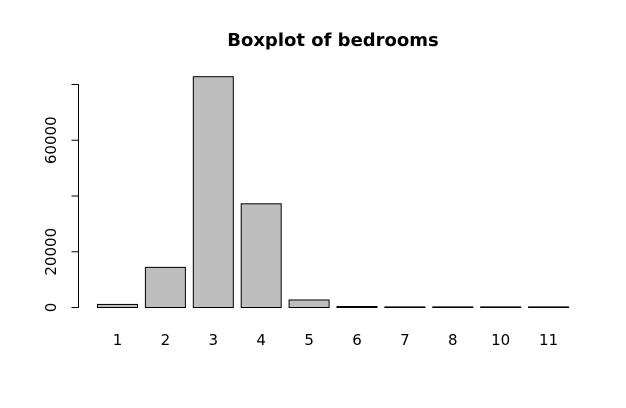 The height and width of the screenshot is (408, 626). What do you see at coordinates (405, 340) in the screenshot?
I see `x-tick-label: 7` at bounding box center [405, 340].